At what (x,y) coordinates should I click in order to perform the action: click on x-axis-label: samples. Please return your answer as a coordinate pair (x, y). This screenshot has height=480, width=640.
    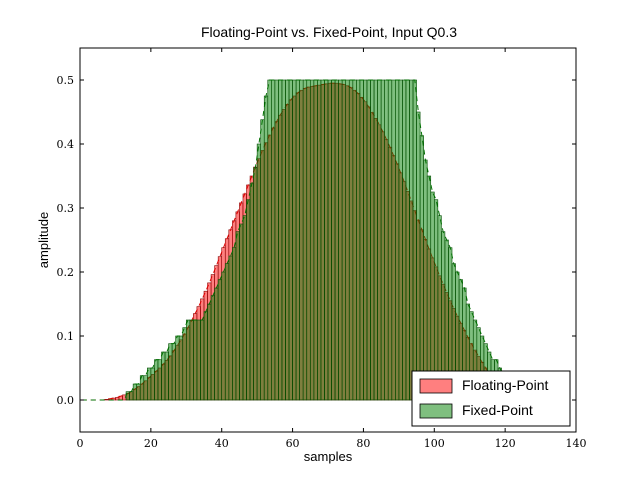
    Looking at the image, I should click on (328, 456).